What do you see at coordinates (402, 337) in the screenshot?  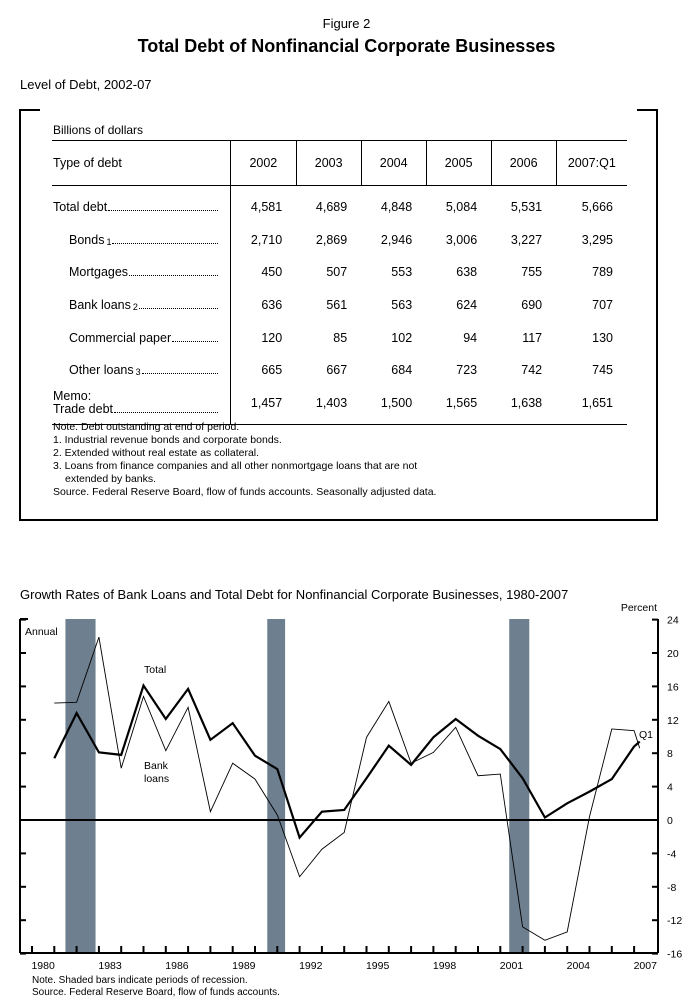 I see `table-cell: 102` at bounding box center [402, 337].